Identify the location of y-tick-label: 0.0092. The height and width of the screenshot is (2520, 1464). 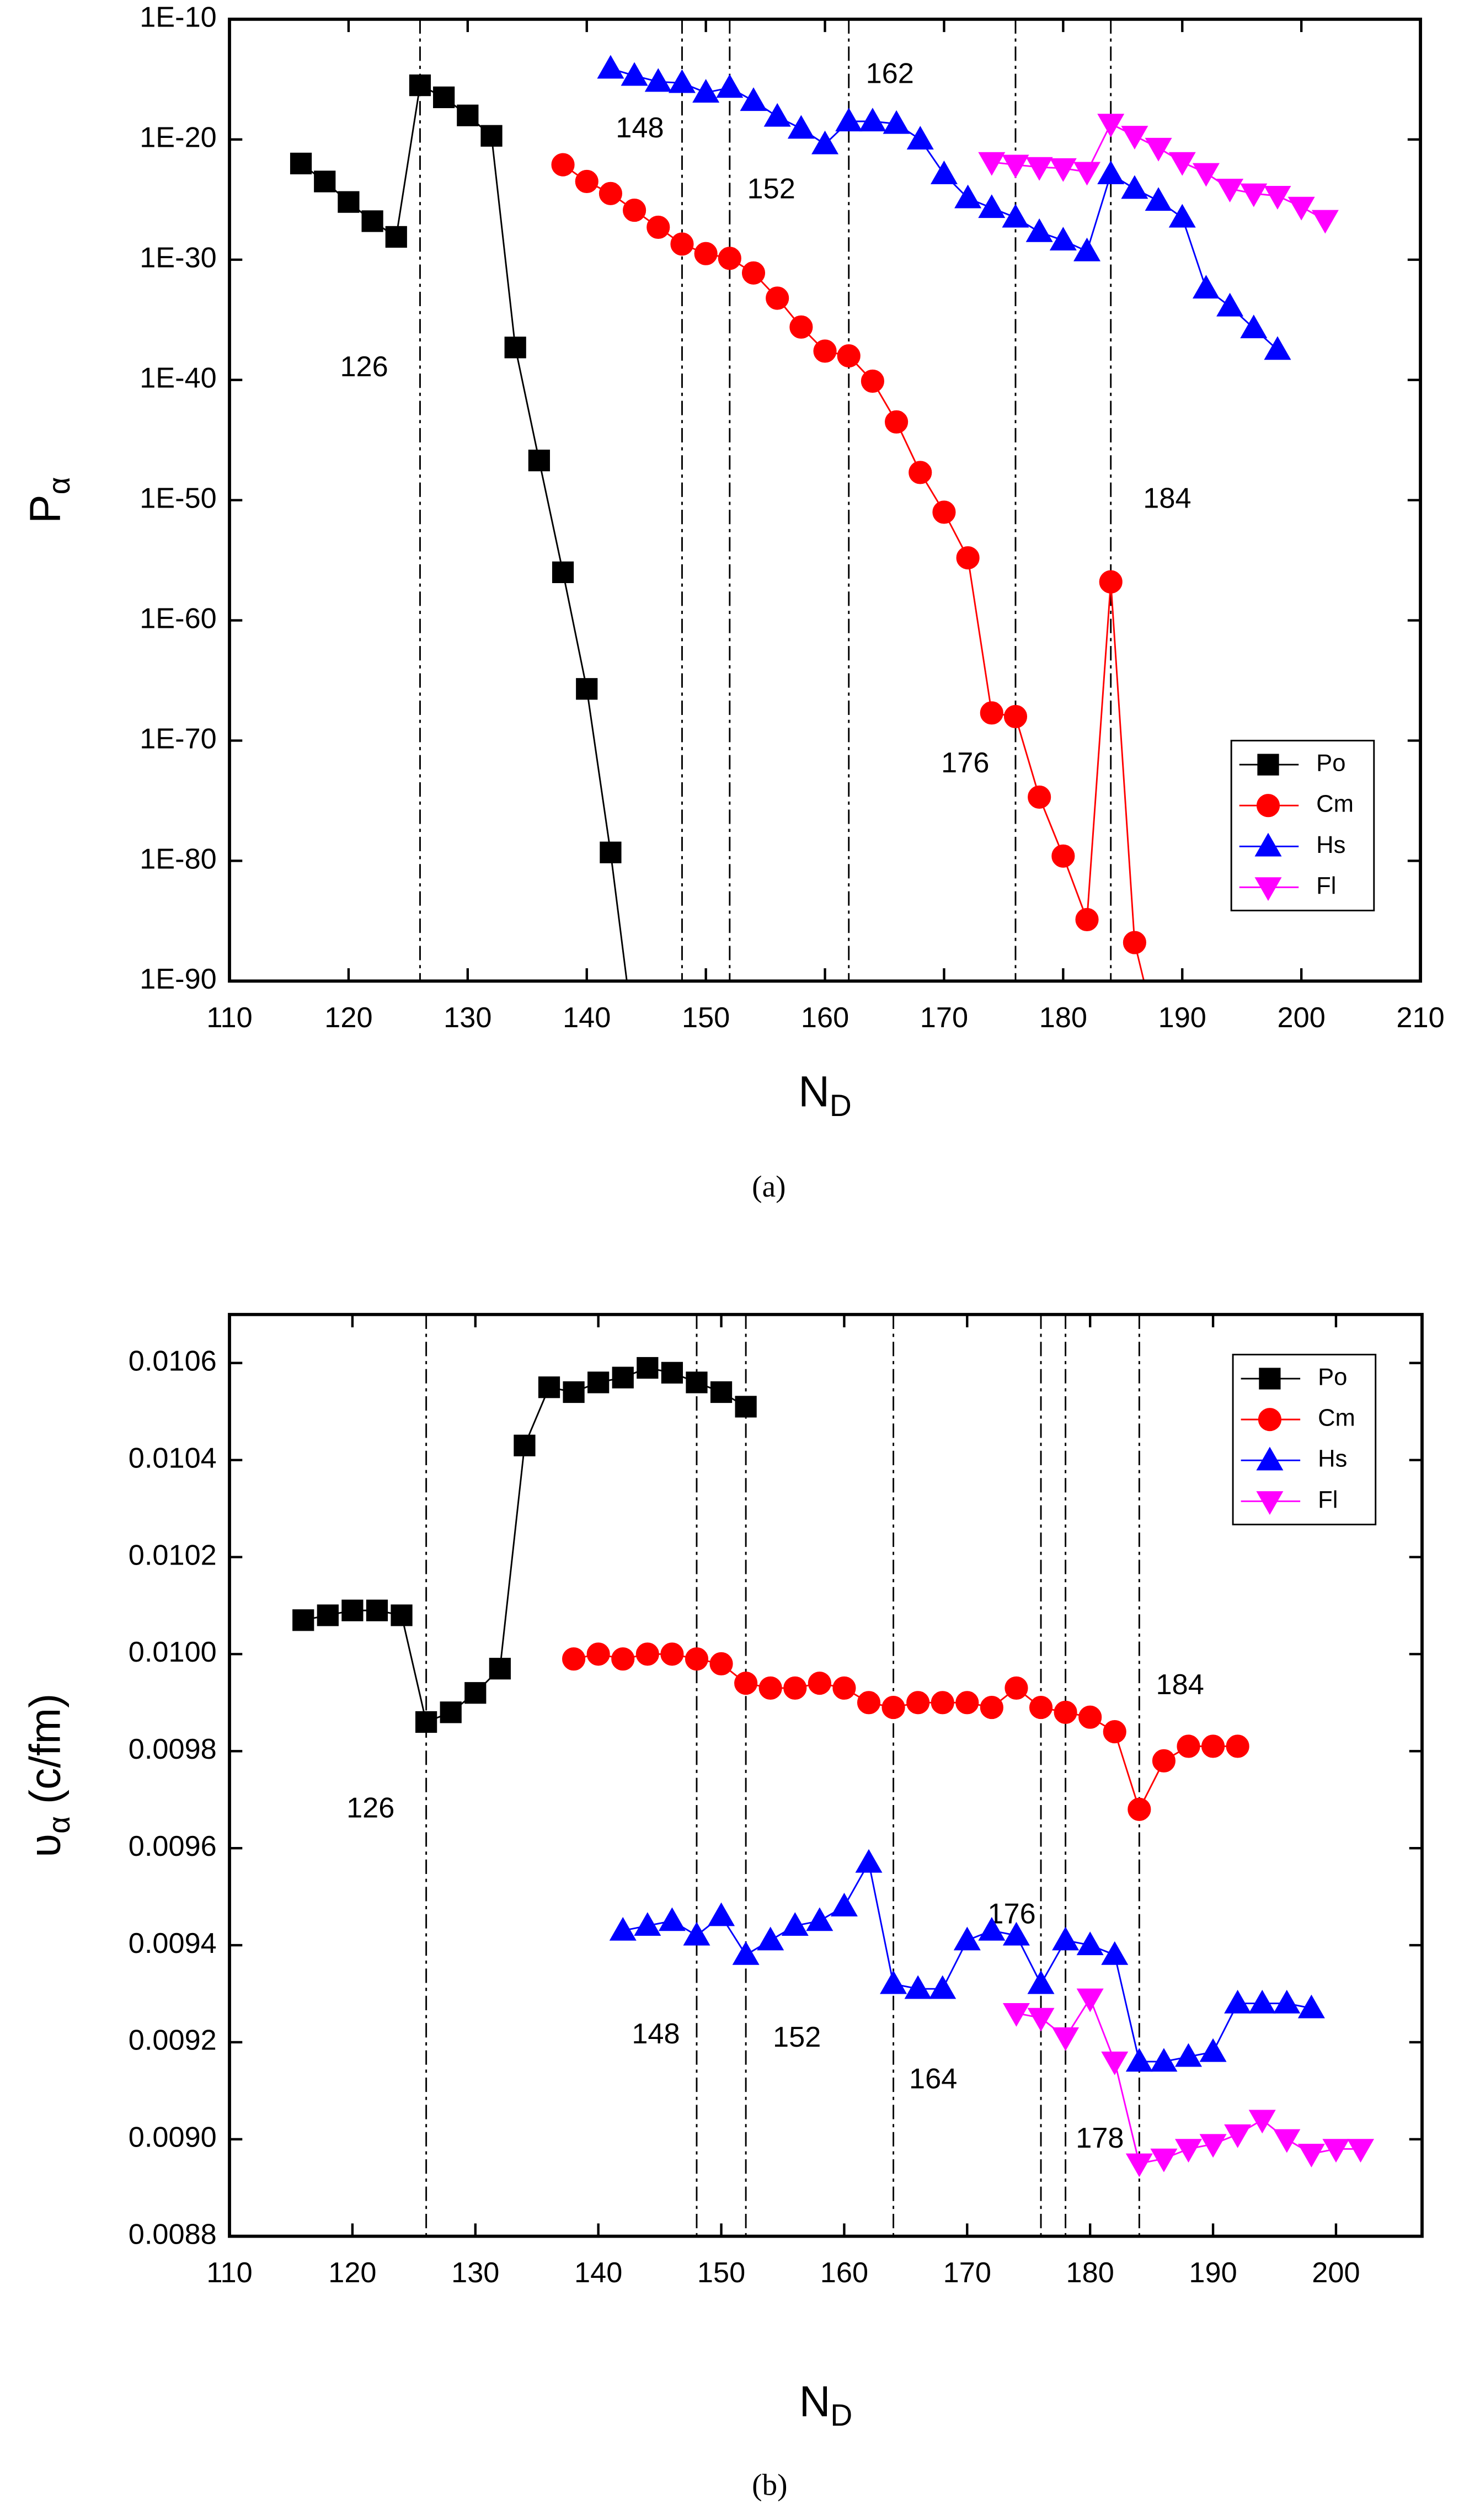
(173, 2041).